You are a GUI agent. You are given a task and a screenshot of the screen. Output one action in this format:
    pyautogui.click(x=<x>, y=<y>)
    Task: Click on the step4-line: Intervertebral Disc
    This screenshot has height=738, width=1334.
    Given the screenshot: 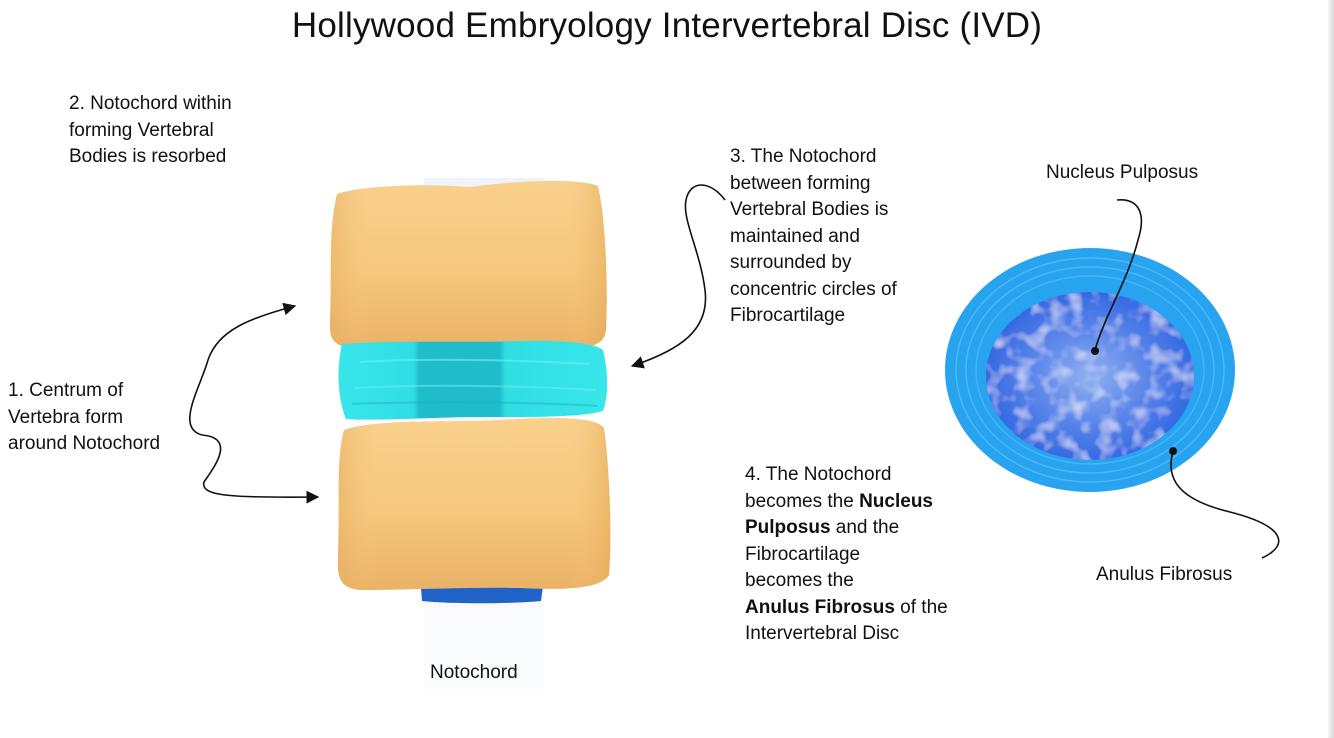 What is the action you would take?
    pyautogui.click(x=822, y=633)
    